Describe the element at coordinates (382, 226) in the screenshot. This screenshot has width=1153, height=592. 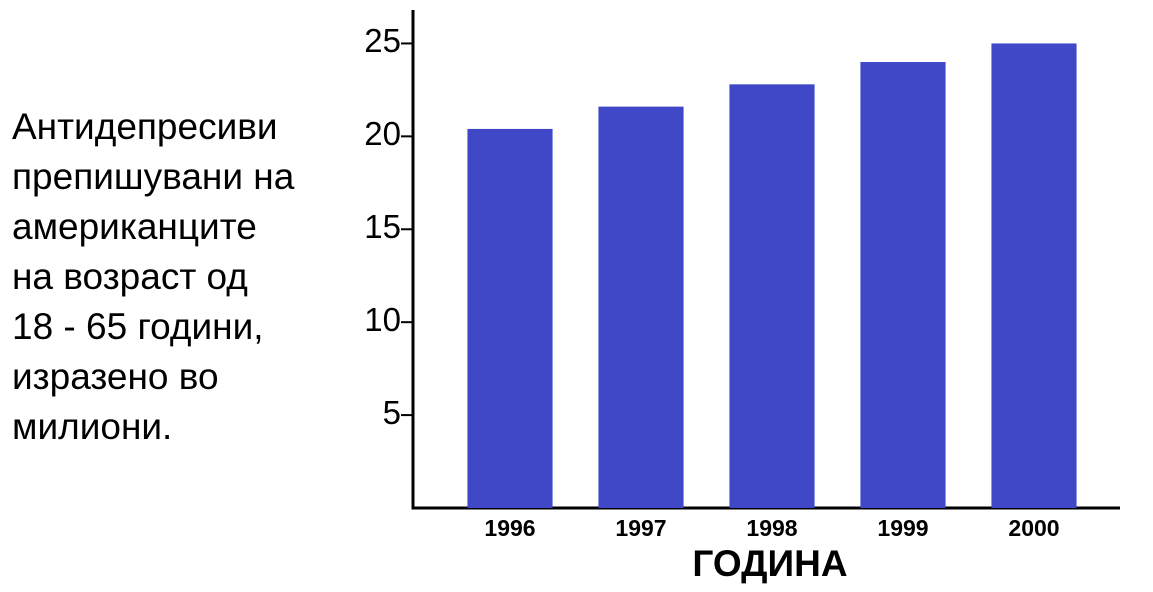
I see `y-tick-label: 15` at that location.